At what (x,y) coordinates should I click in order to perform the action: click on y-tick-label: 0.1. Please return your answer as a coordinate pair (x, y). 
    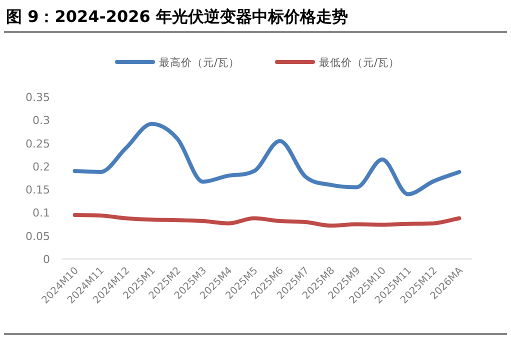
    Looking at the image, I should click on (41, 213).